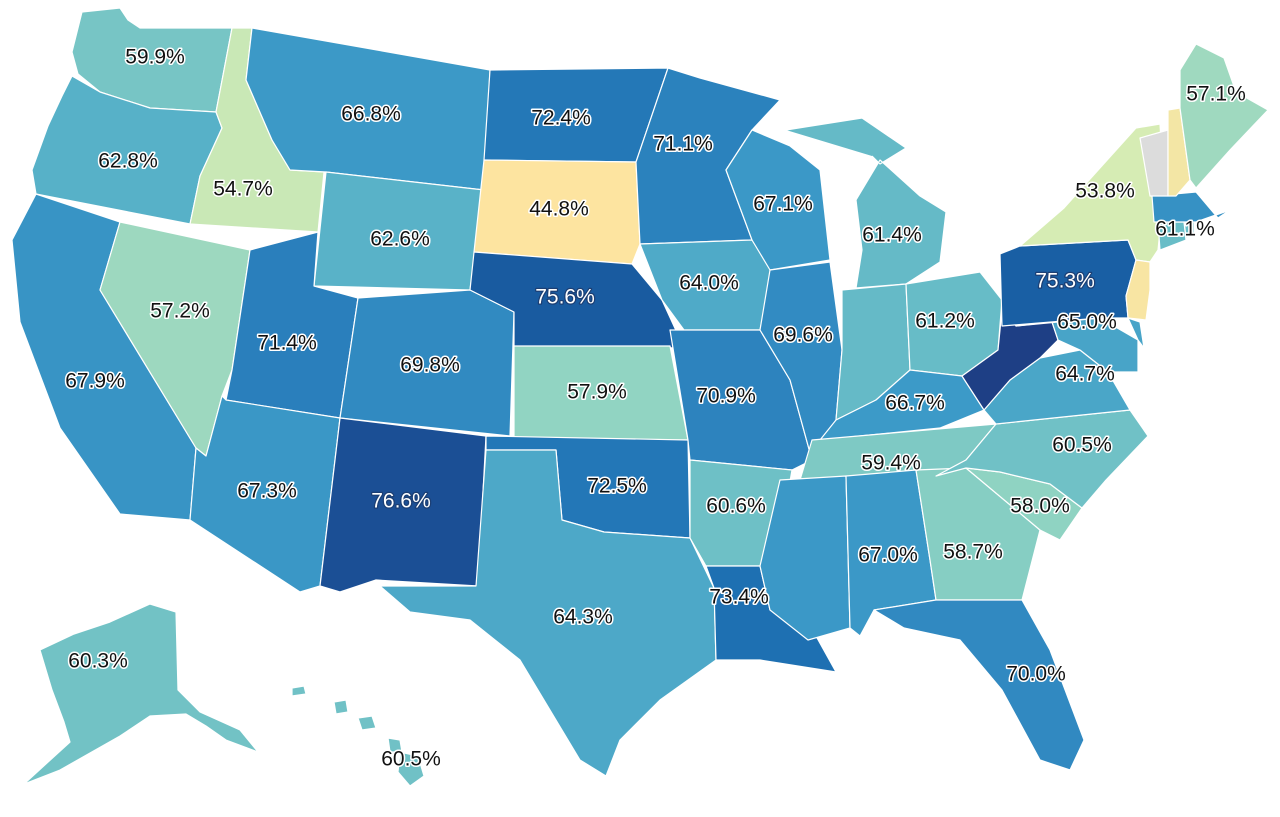  What do you see at coordinates (888, 555) in the screenshot?
I see `state-label-al: 67.0%` at bounding box center [888, 555].